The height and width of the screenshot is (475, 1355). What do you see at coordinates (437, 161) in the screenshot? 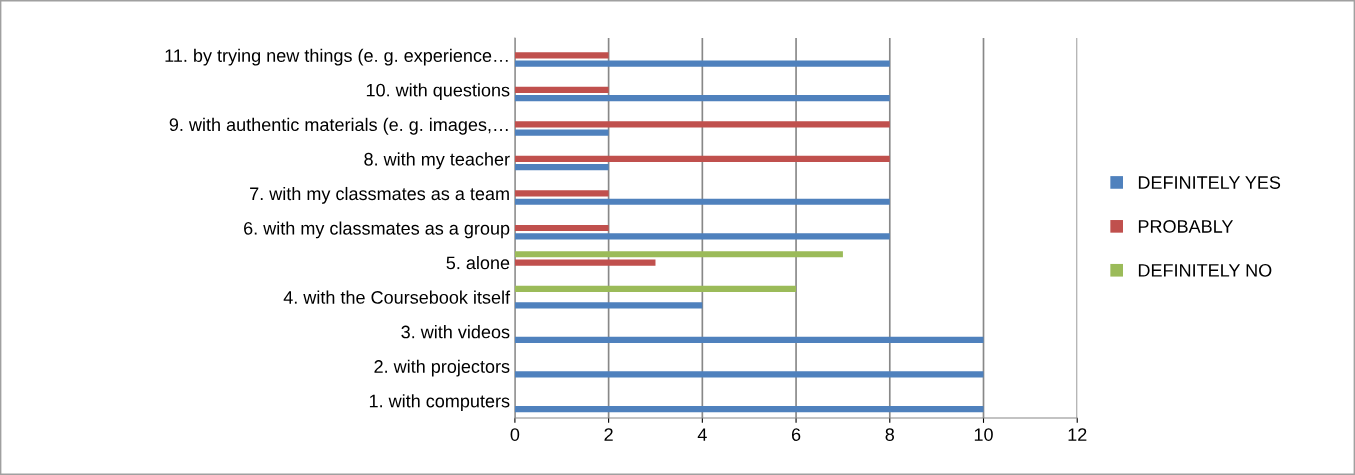
I see `y-tick-label: 8. with my teacher` at bounding box center [437, 161].